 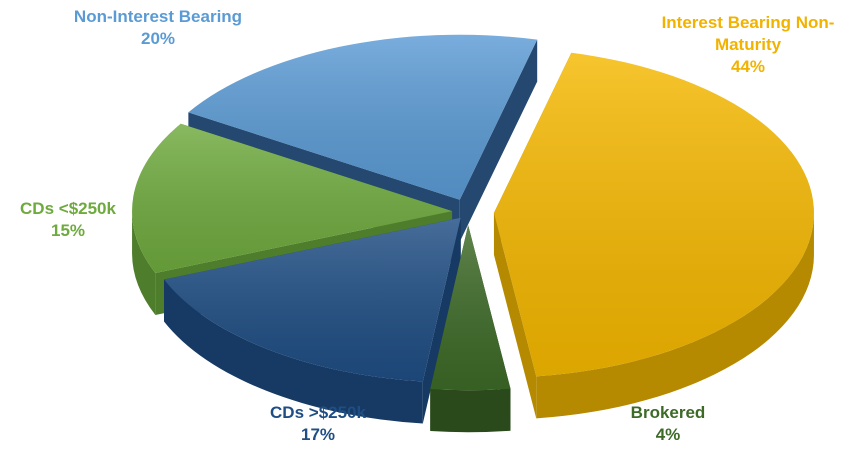 What do you see at coordinates (668, 412) in the screenshot?
I see `slice-label-1-line-0: Brokered` at bounding box center [668, 412].